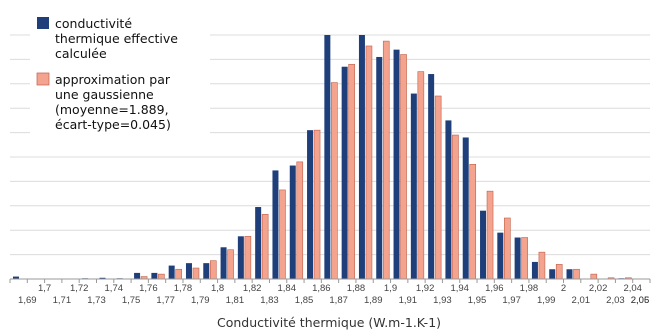 The image size is (659, 333). I want to click on x-tick-label-upper: 1,96, so click(494, 288).